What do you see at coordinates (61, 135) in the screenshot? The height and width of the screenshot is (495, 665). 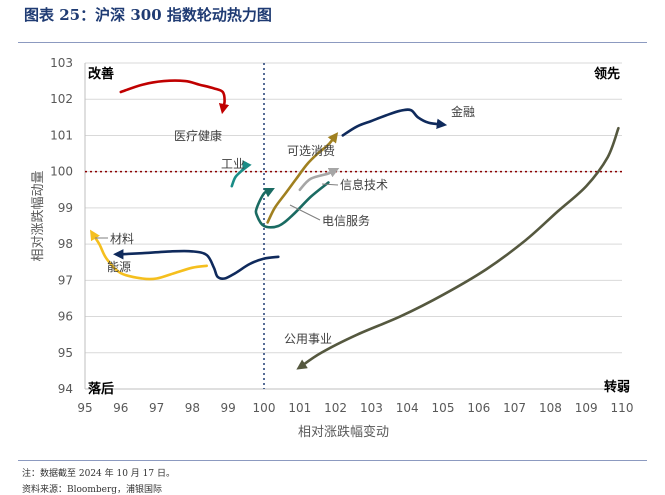 I see `y-tick-label: 101` at bounding box center [61, 135].